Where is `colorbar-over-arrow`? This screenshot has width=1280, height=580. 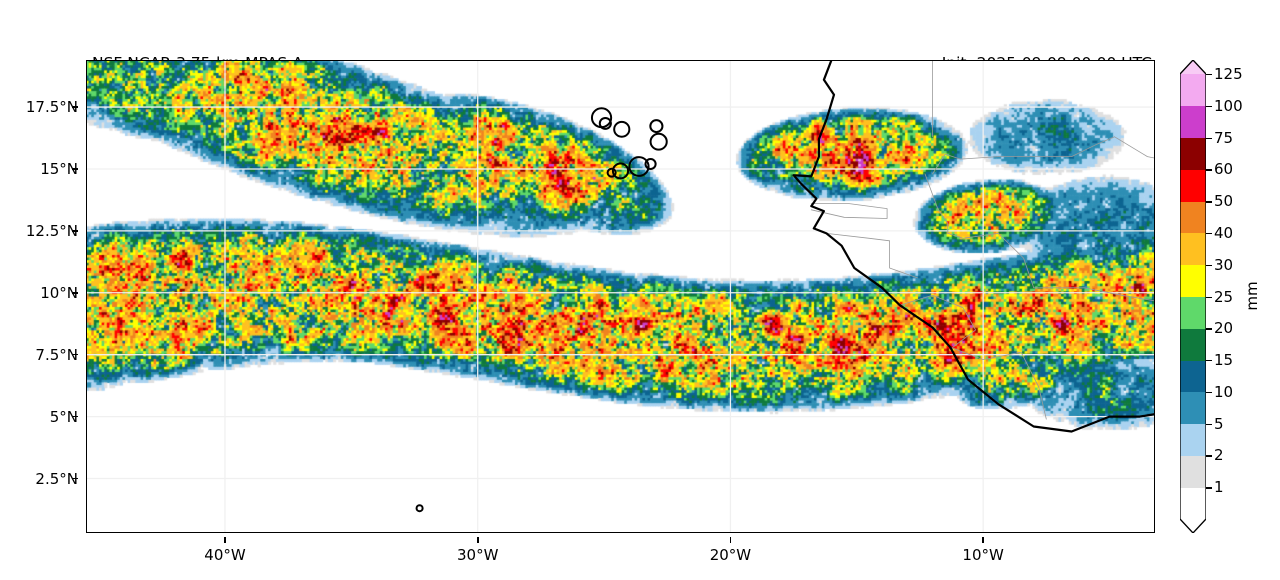
colorbar-over-arrow is located at coordinates (1193, 67).